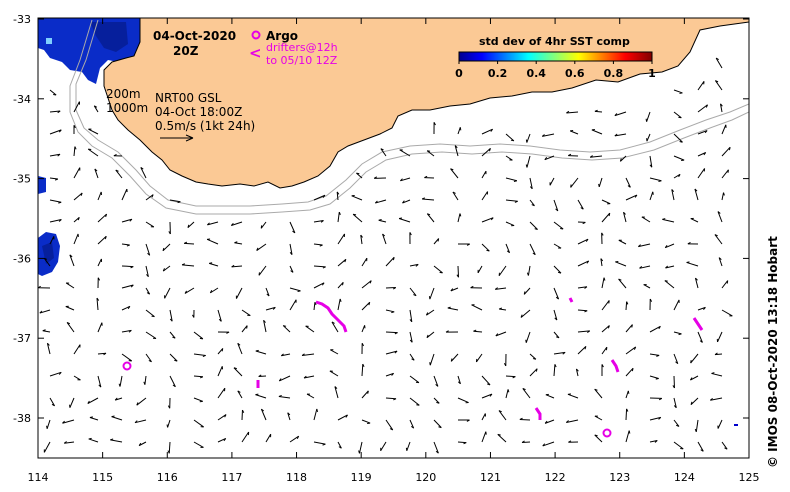 Image resolution: width=790 pixels, height=492 pixels. Describe the element at coordinates (42, 185) in the screenshot. I see `sst-patch-west-mid` at that location.